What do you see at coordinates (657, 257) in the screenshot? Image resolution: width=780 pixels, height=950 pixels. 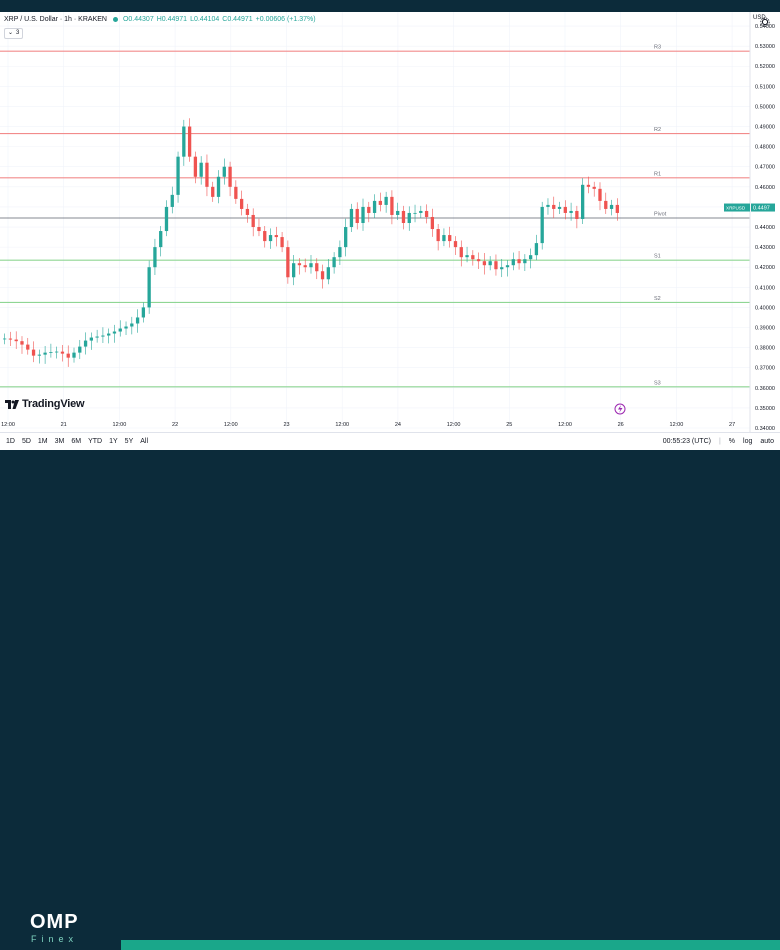 I see `level-label-s1: S1` at bounding box center [657, 257].